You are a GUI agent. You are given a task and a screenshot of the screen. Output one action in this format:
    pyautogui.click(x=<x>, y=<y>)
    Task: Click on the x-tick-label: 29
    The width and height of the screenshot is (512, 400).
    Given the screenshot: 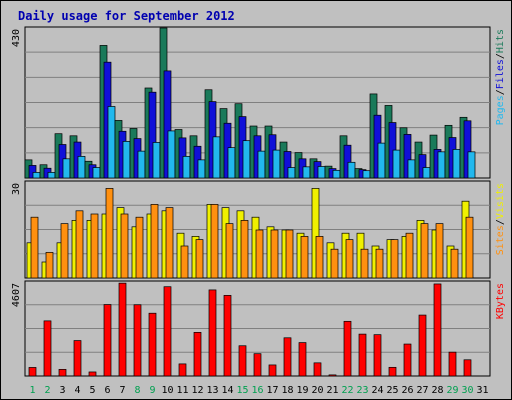 What is the action you would take?
    pyautogui.click(x=452, y=390)
    